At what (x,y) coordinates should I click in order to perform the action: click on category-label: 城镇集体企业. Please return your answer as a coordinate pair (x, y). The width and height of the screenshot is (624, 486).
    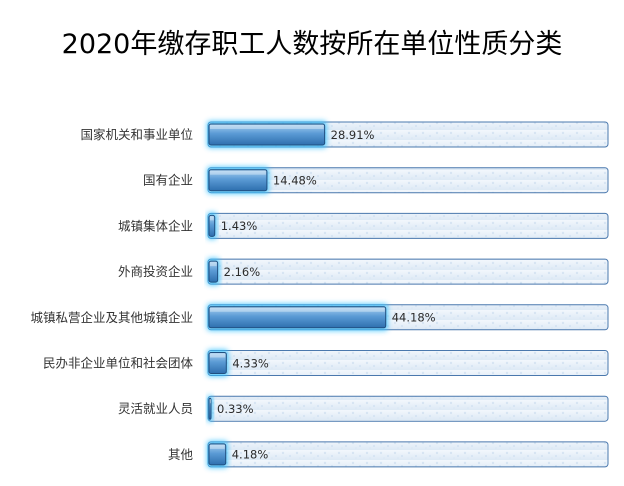
    Looking at the image, I should click on (155, 225).